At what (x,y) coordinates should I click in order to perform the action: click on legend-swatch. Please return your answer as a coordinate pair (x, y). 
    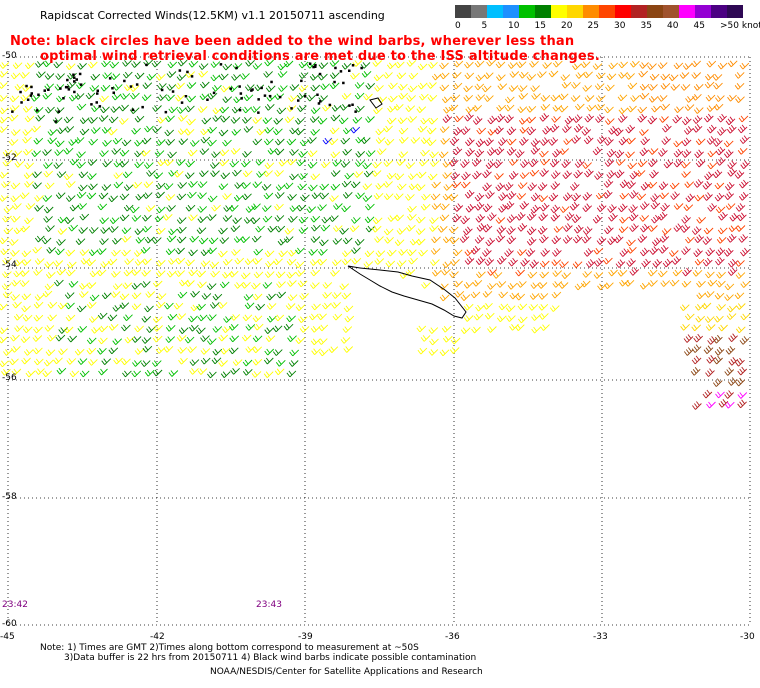
    Looking at the image, I should click on (511, 11).